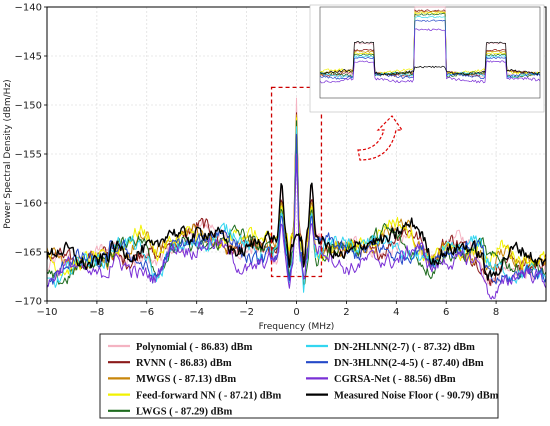  What do you see at coordinates (28, 8) in the screenshot?
I see `y-tick-label: −140` at bounding box center [28, 8].